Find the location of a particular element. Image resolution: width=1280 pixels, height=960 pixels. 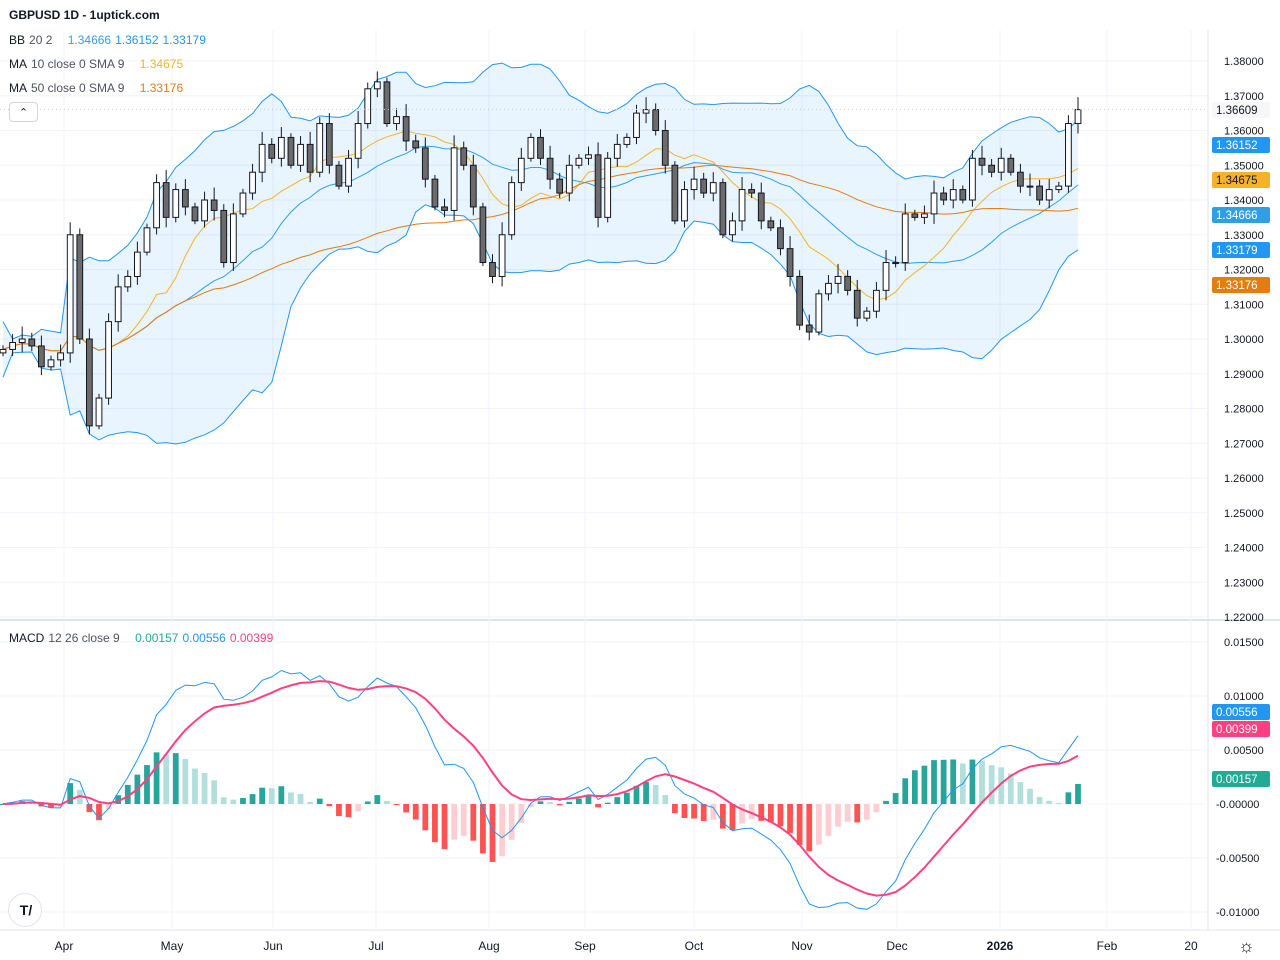

legend-ma50: MA 50 close 0 SMA 9 1.33176 is located at coordinates (98, 88).